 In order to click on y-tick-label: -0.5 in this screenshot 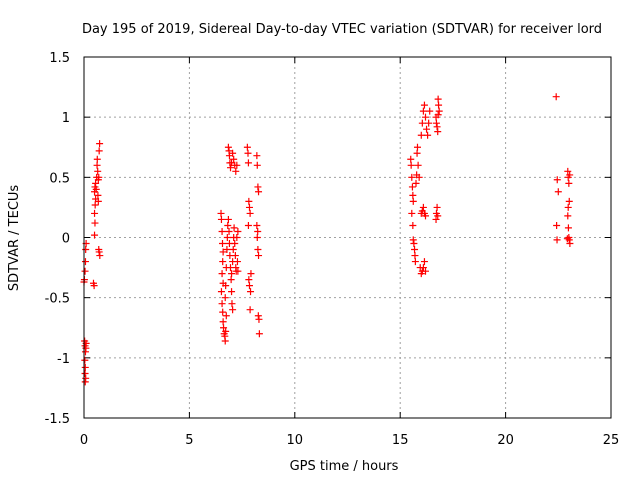, I will do `click(57, 299)`.